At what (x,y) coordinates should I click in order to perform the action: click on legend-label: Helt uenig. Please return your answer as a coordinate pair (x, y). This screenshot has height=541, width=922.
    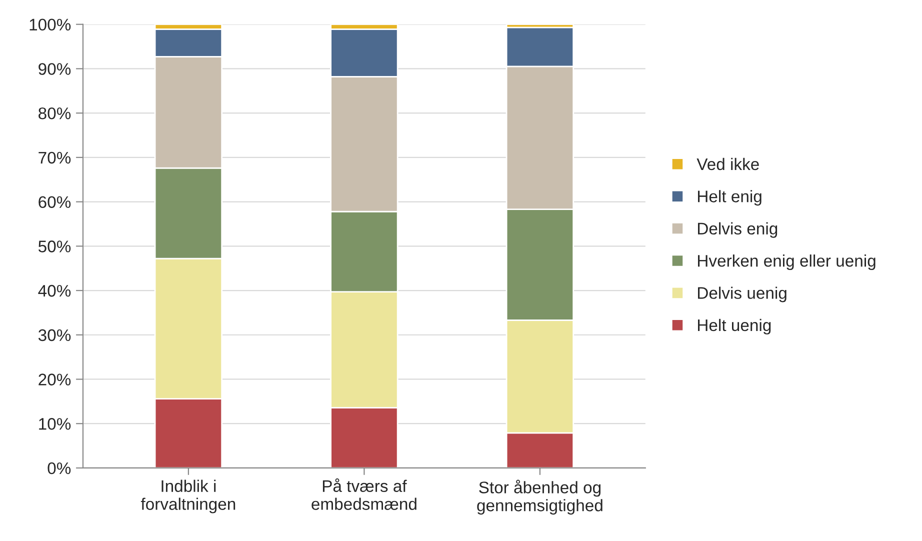
    Looking at the image, I should click on (734, 326).